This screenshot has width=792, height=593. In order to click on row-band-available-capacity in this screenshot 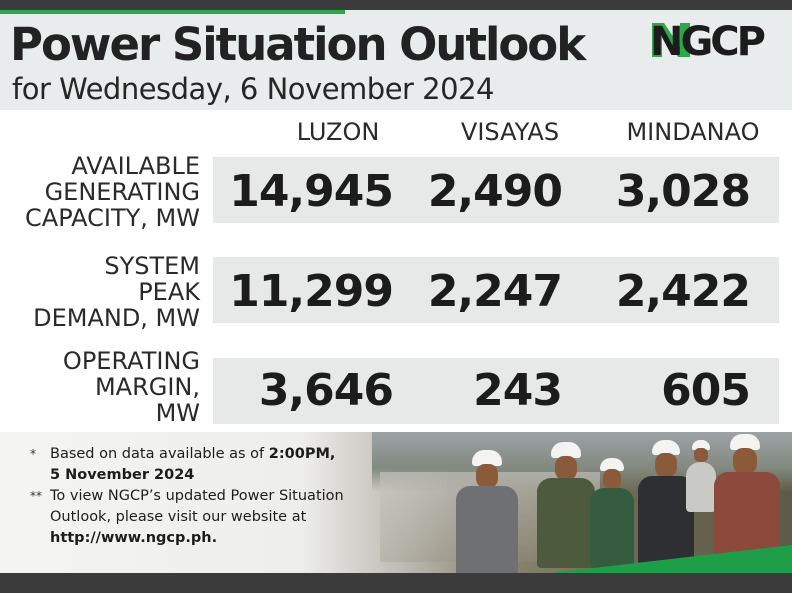, I will do `click(496, 190)`.